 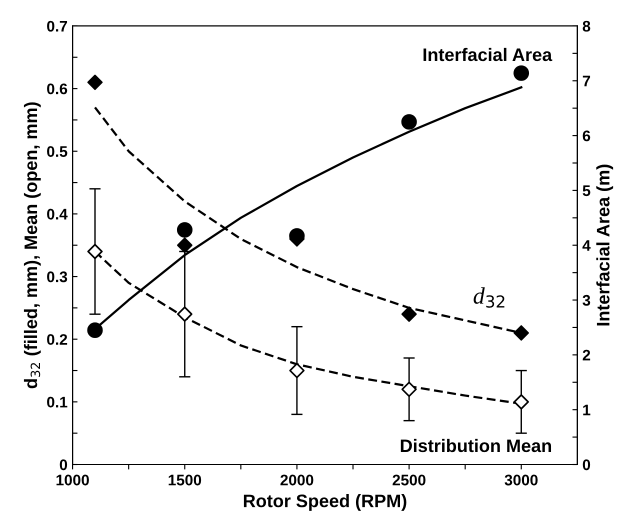 I want to click on x-axis-title: Rotor Speed (RPM), so click(x=325, y=502).